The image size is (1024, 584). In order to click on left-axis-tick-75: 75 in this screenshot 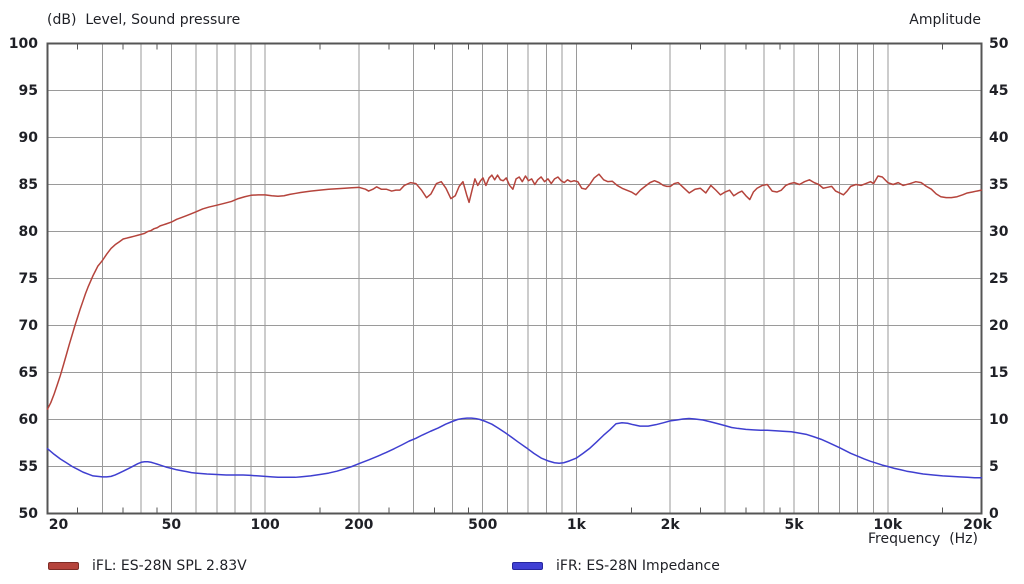, I will do `click(28, 278)`.